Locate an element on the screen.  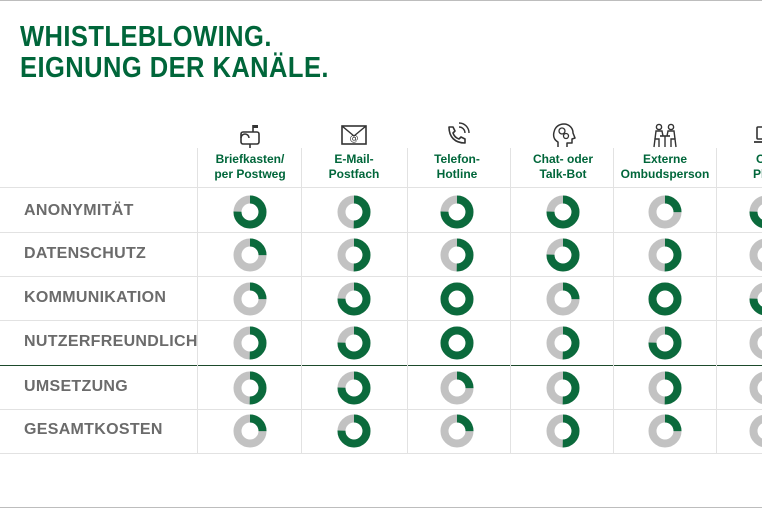
laptop-icon is located at coordinates (757, 135).